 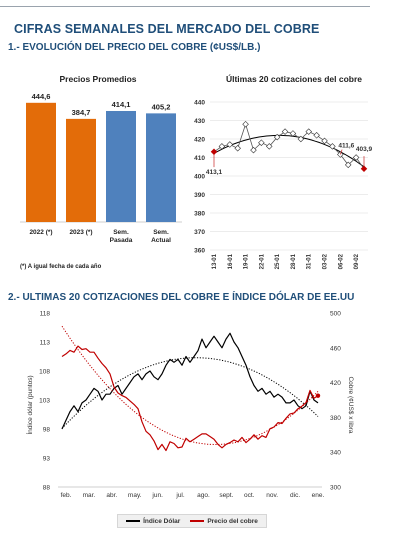 I want to click on left-tick-label-3: 103, so click(x=44, y=401).